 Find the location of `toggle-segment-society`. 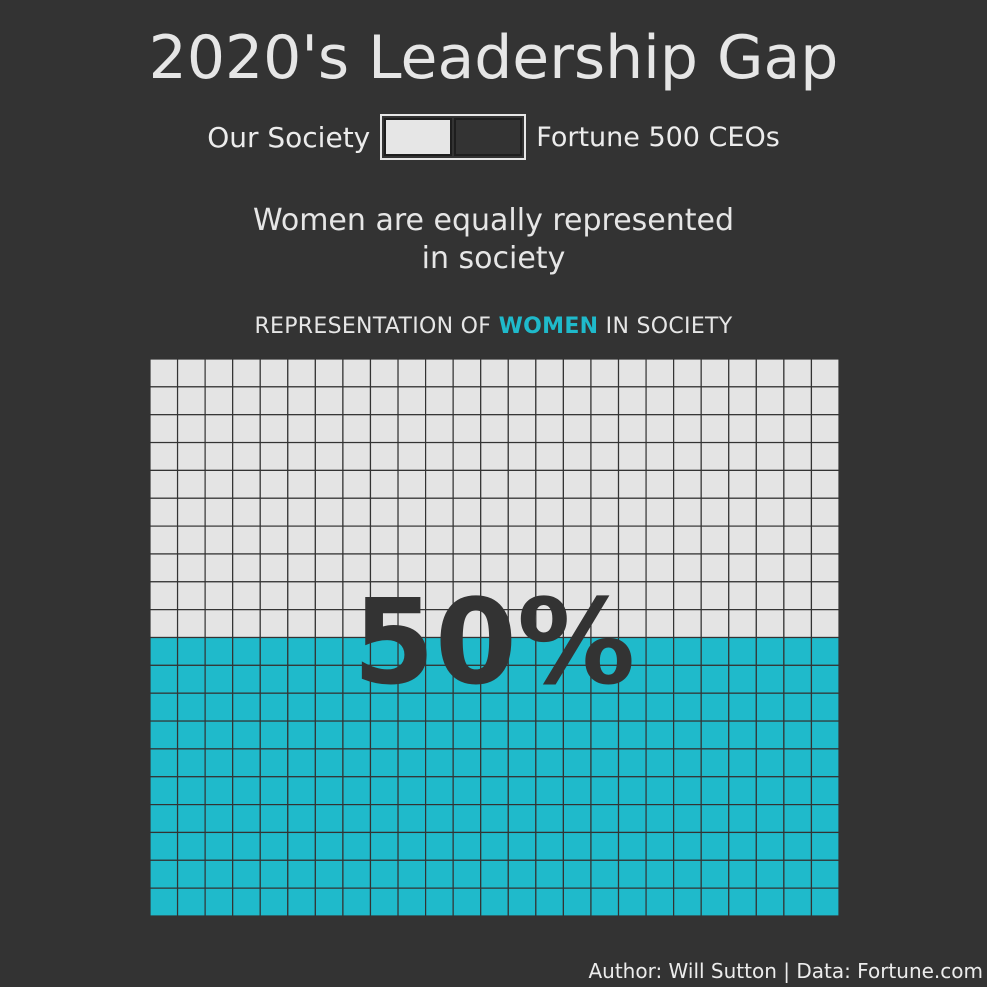

toggle-segment-society is located at coordinates (418, 137).